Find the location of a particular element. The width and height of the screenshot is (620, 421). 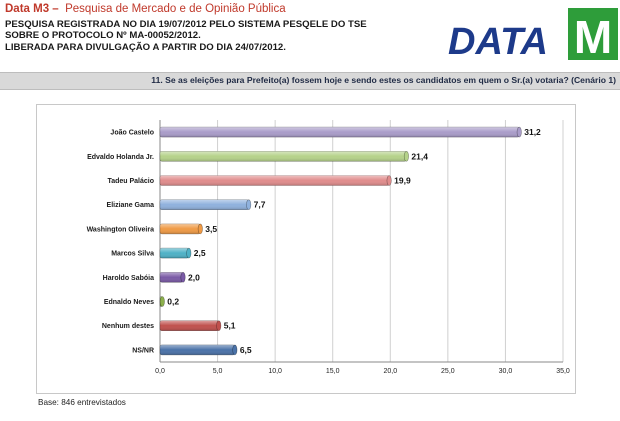

value-label: 2,0 is located at coordinates (194, 277).